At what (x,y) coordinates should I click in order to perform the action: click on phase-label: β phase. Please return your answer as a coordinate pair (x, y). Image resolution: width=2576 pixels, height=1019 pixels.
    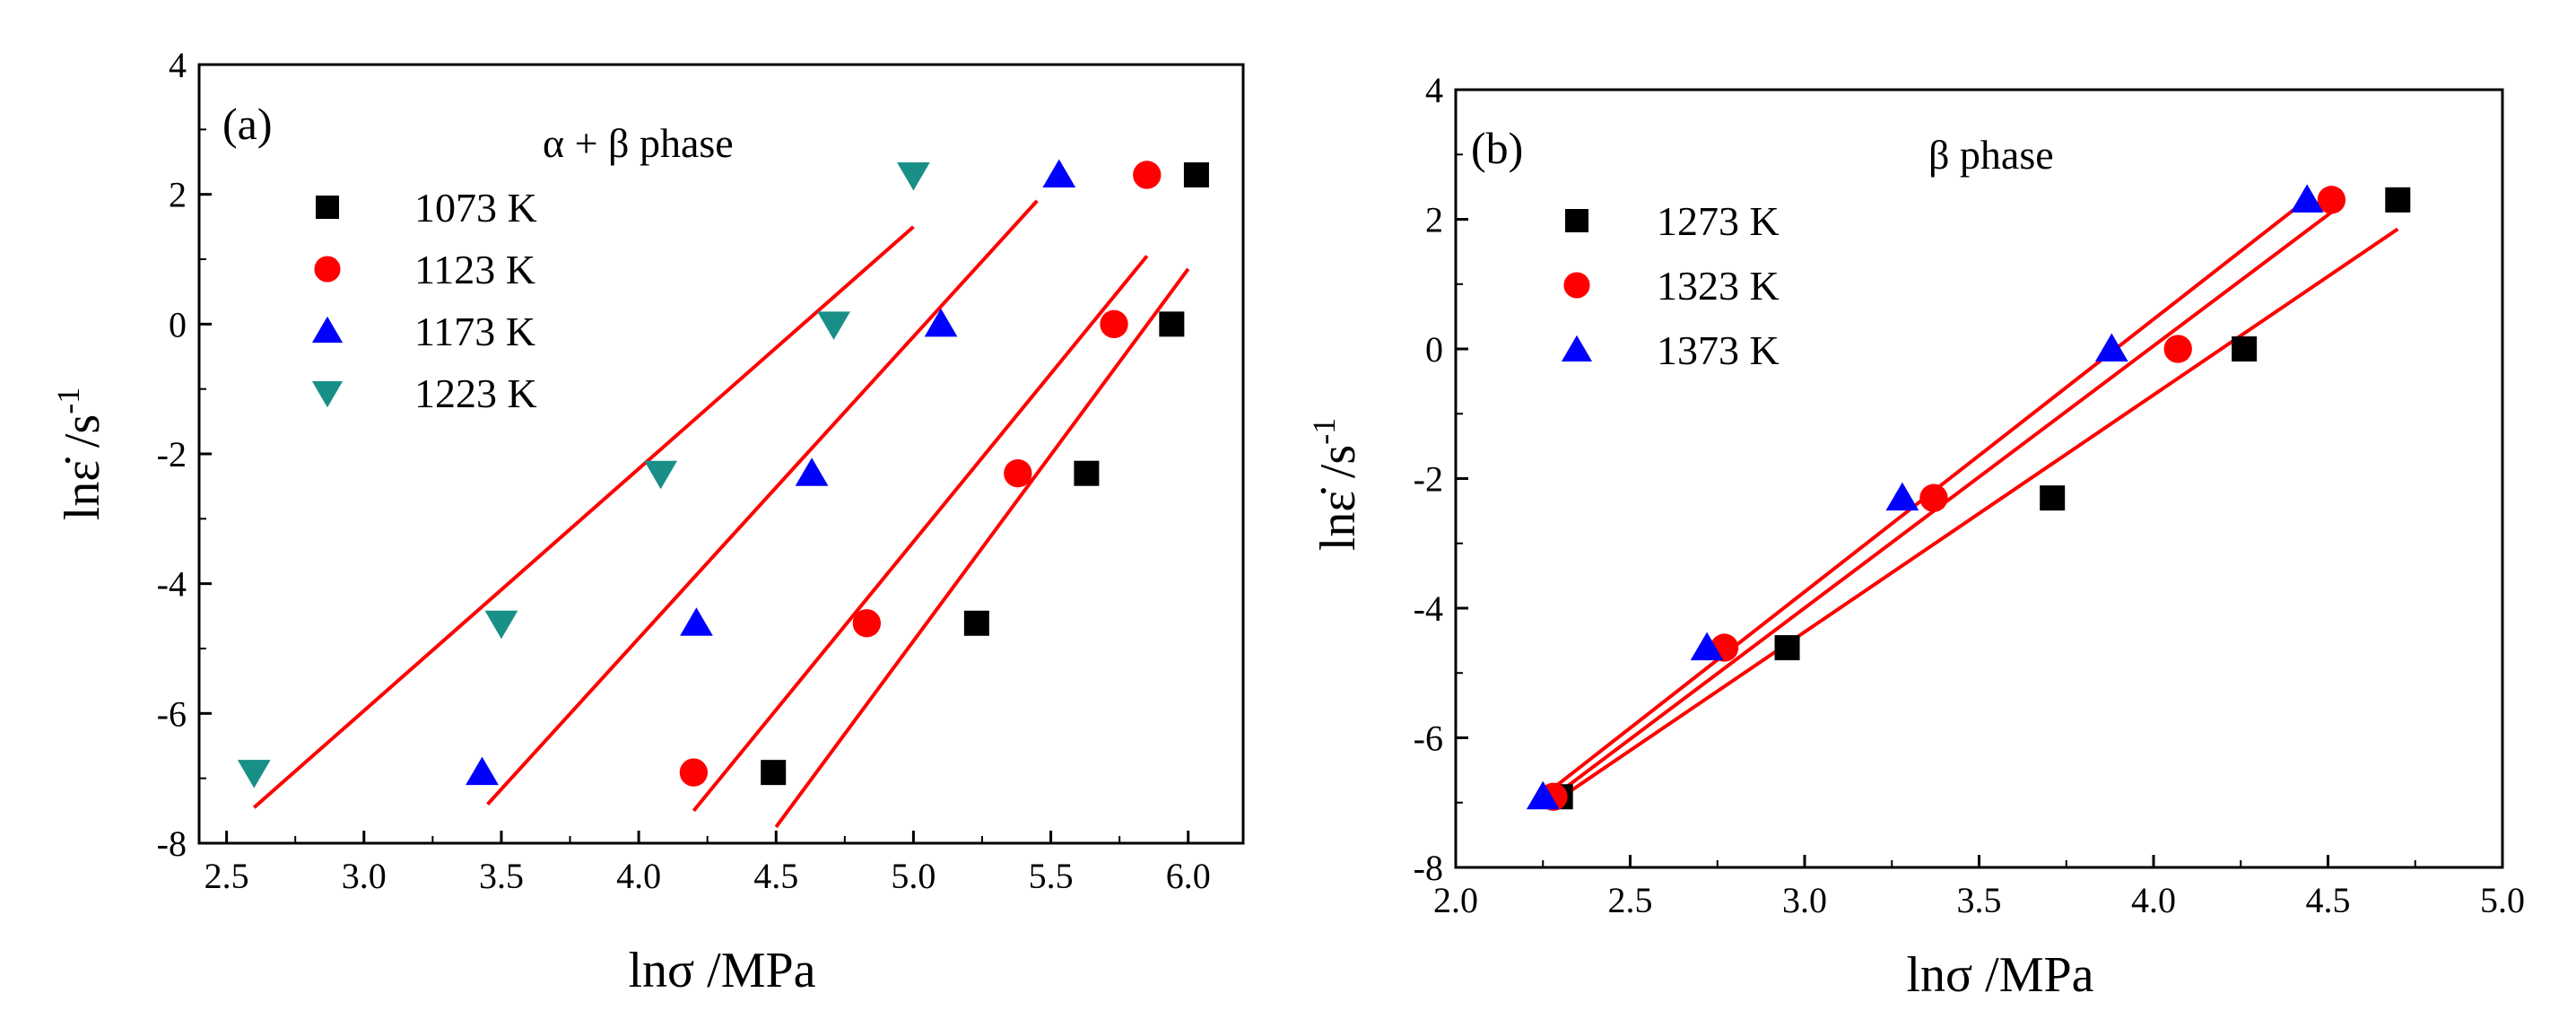
    Looking at the image, I should click on (1991, 155).